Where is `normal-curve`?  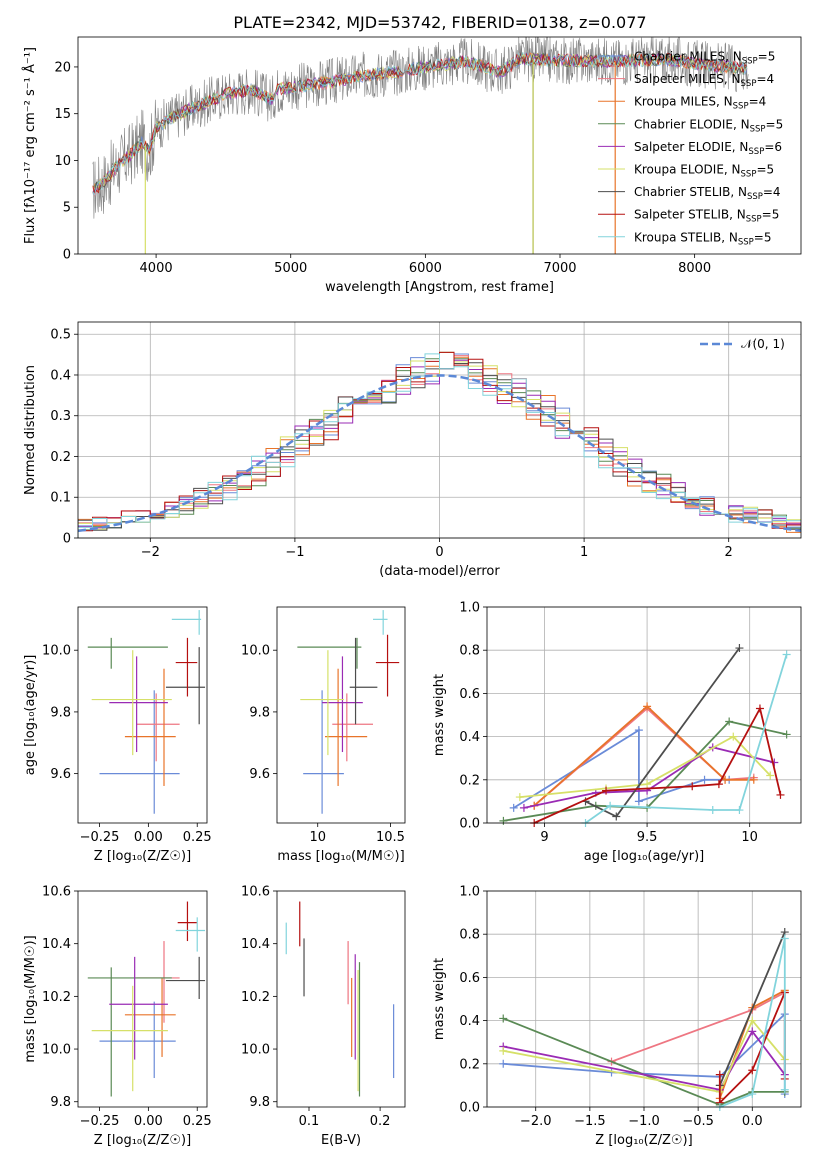
normal-curve is located at coordinates (439, 453).